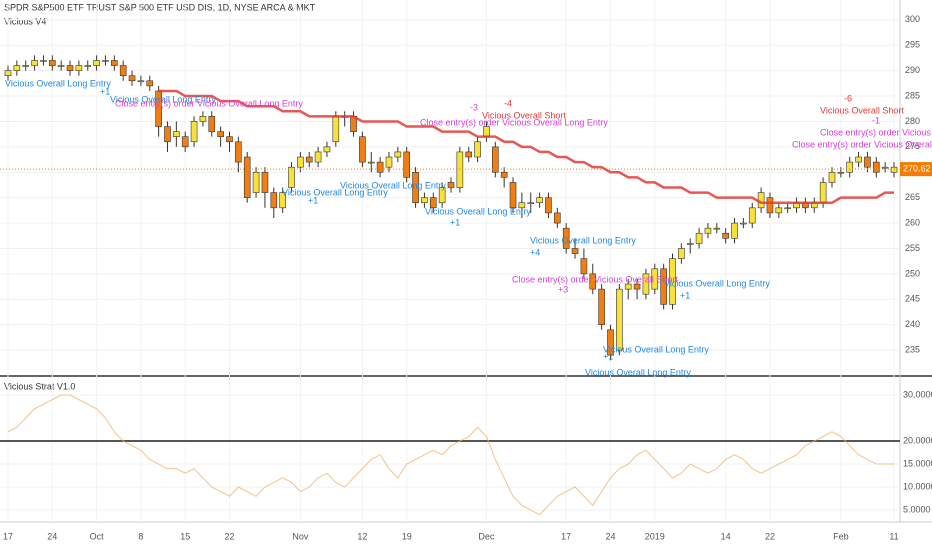  What do you see at coordinates (912, 45) in the screenshot?
I see `y-tick-label: 295` at bounding box center [912, 45].